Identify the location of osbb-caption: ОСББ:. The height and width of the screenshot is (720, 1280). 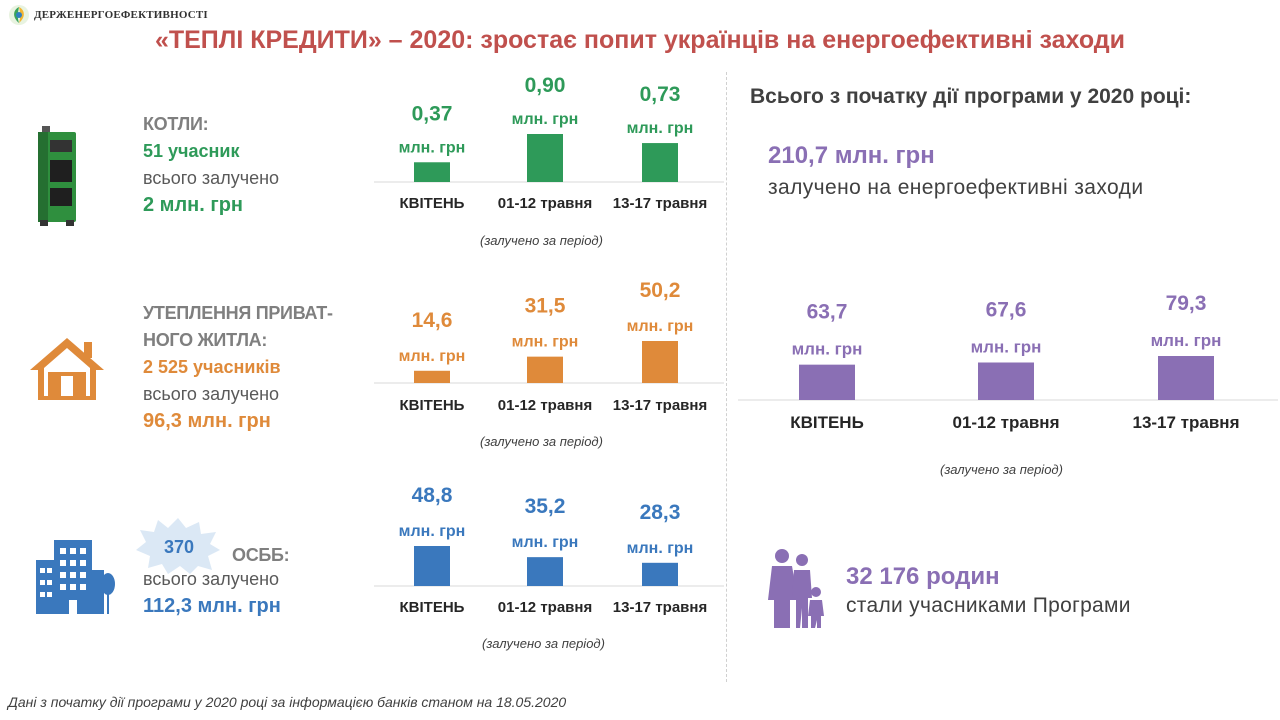
(261, 555).